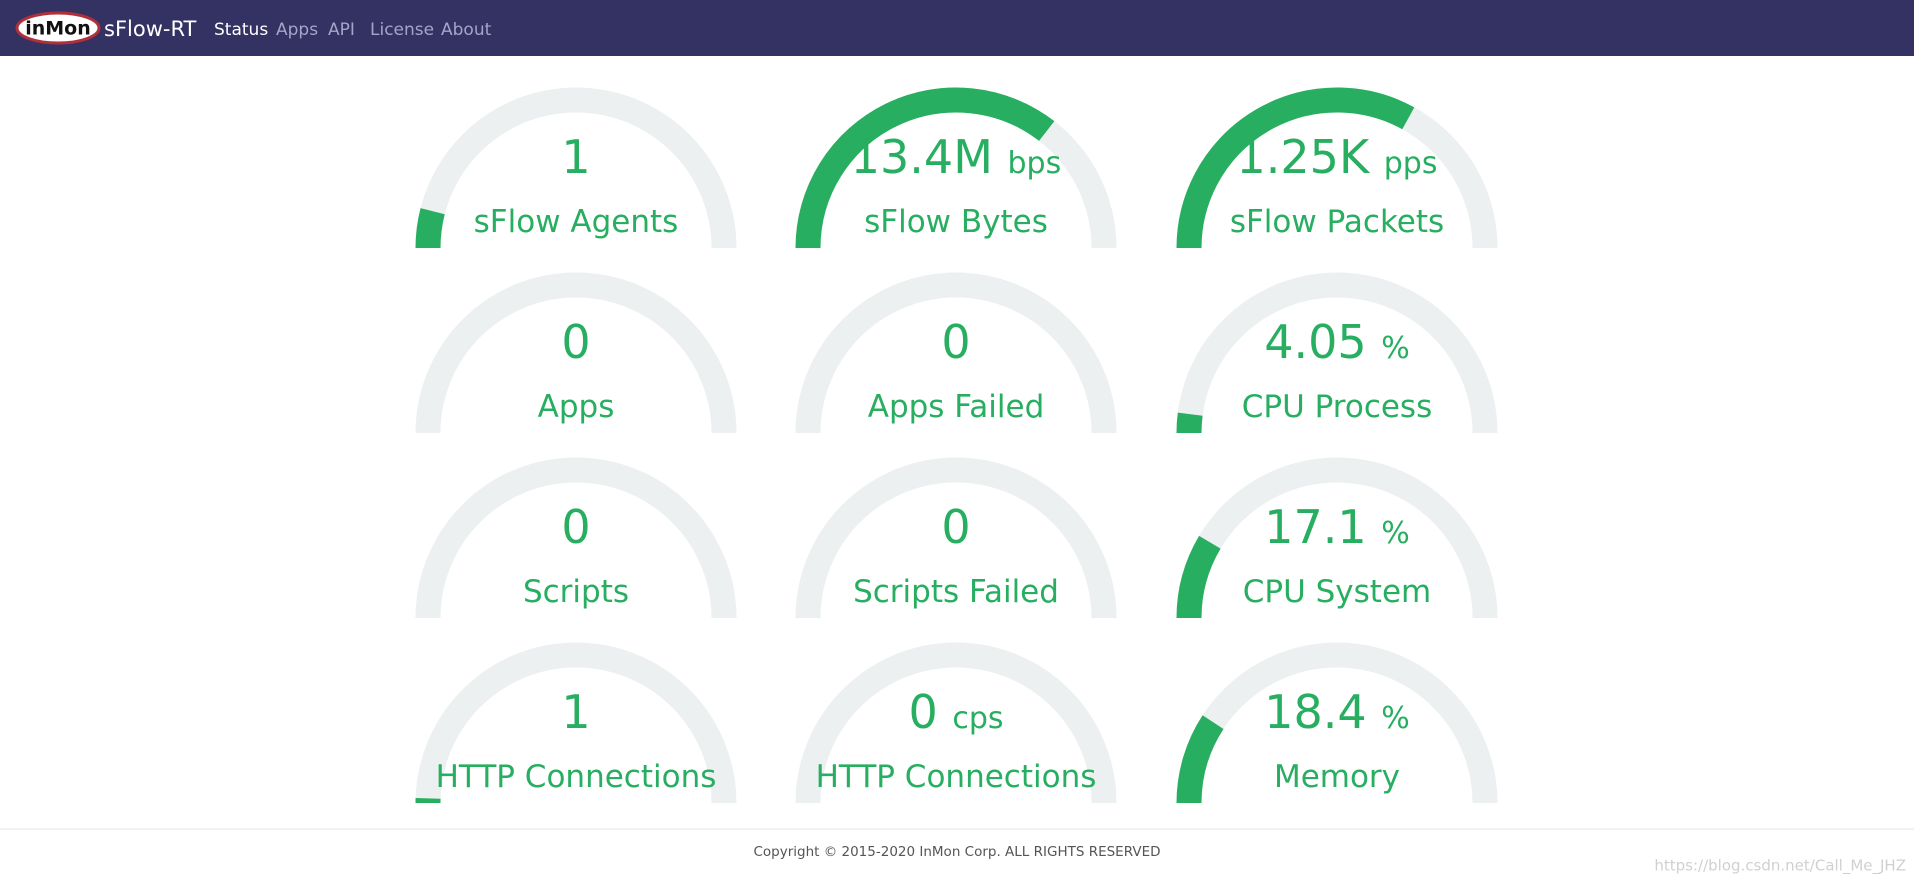 The image size is (1914, 884). I want to click on gauge-value: 0 cps, so click(955, 712).